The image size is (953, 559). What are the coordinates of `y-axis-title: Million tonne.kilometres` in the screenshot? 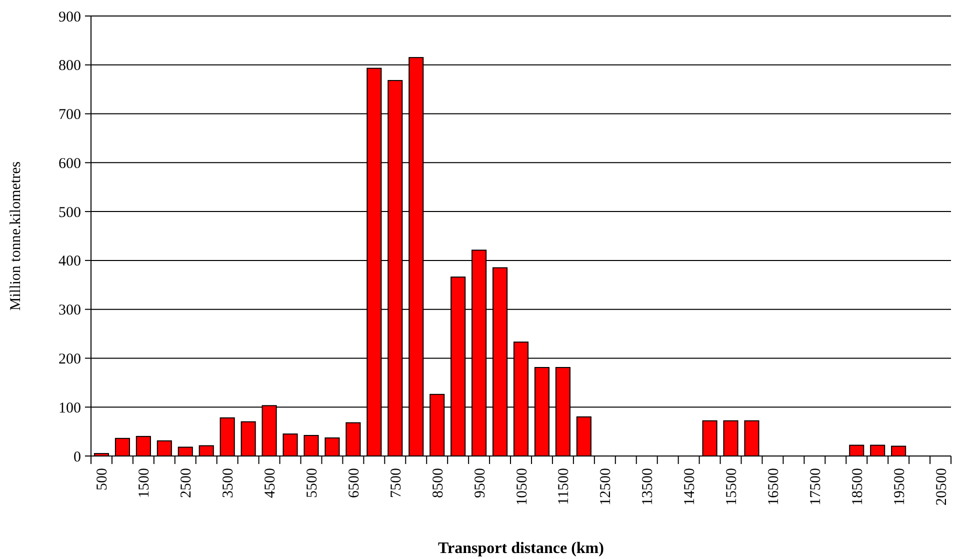 It's located at (16, 236).